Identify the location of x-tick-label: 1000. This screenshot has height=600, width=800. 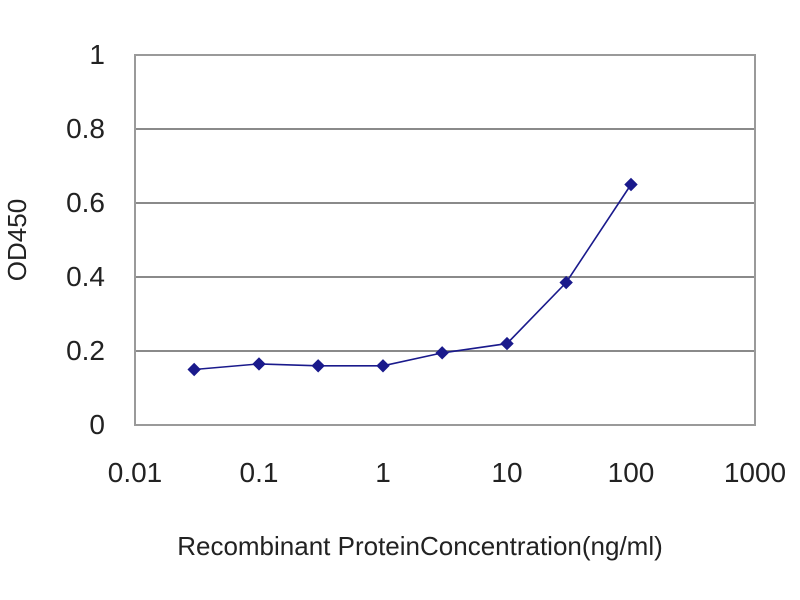
(755, 472).